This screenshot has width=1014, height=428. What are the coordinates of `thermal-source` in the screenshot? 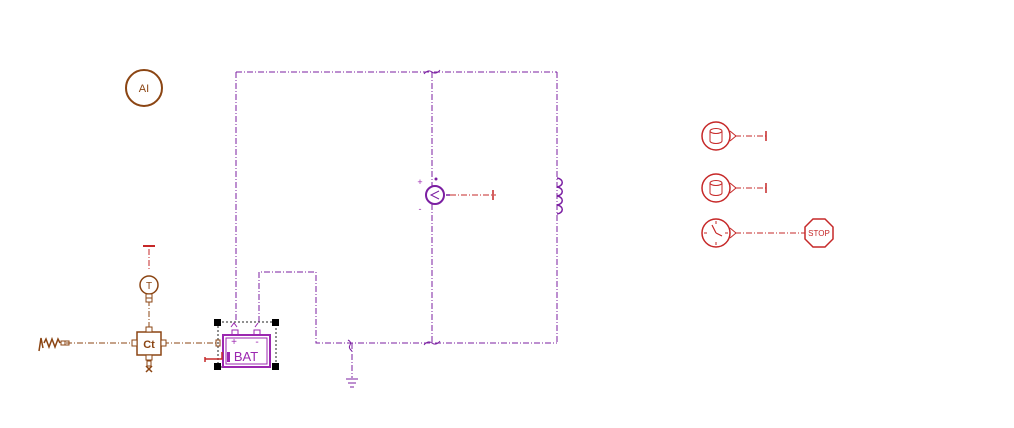 It's located at (54, 344).